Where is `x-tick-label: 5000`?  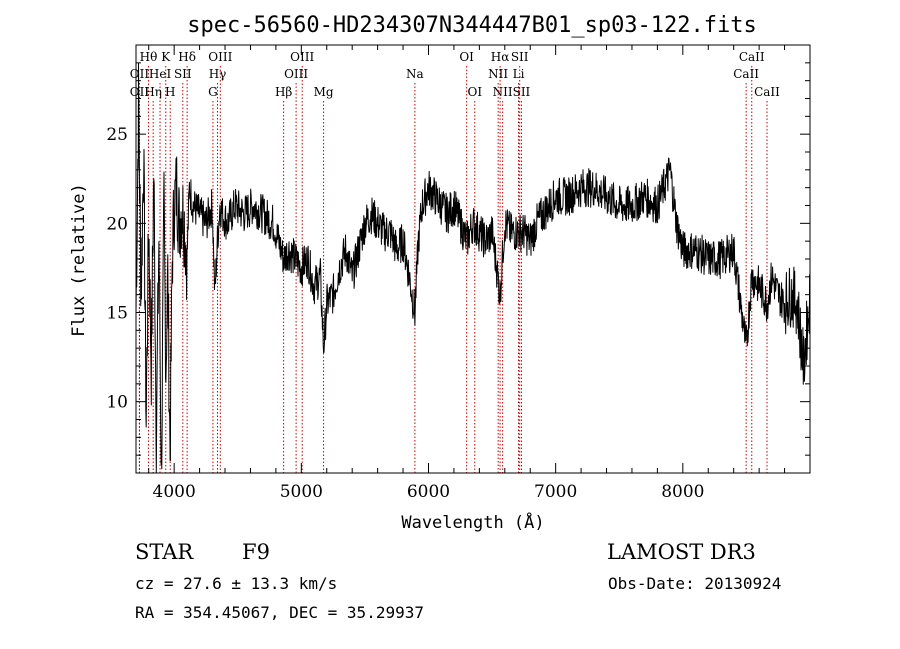 x-tick-label: 5000 is located at coordinates (301, 492).